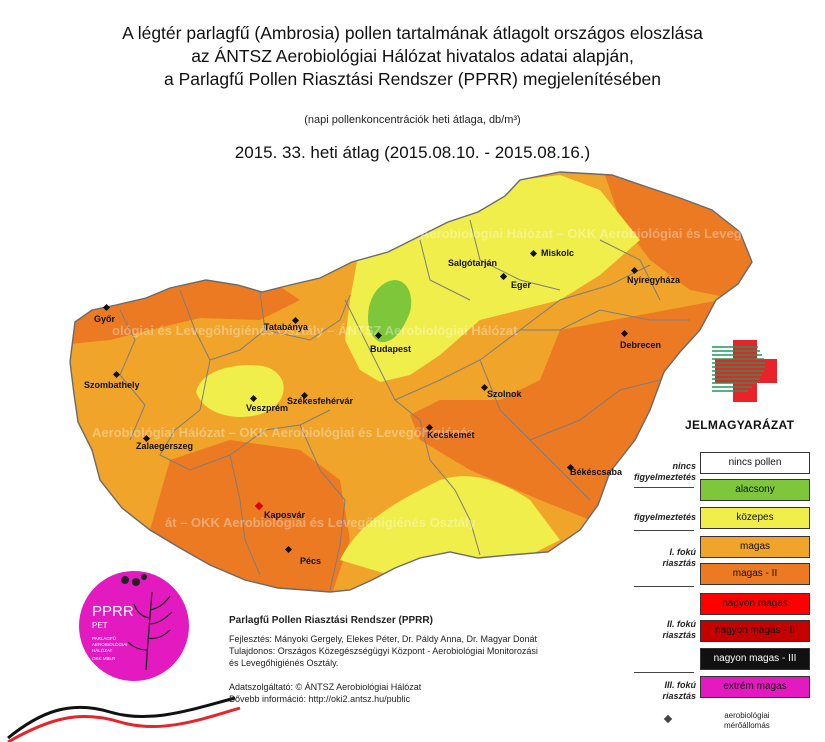 The width and height of the screenshot is (825, 742). What do you see at coordinates (378, 335) in the screenshot?
I see `station-budapest` at bounding box center [378, 335].